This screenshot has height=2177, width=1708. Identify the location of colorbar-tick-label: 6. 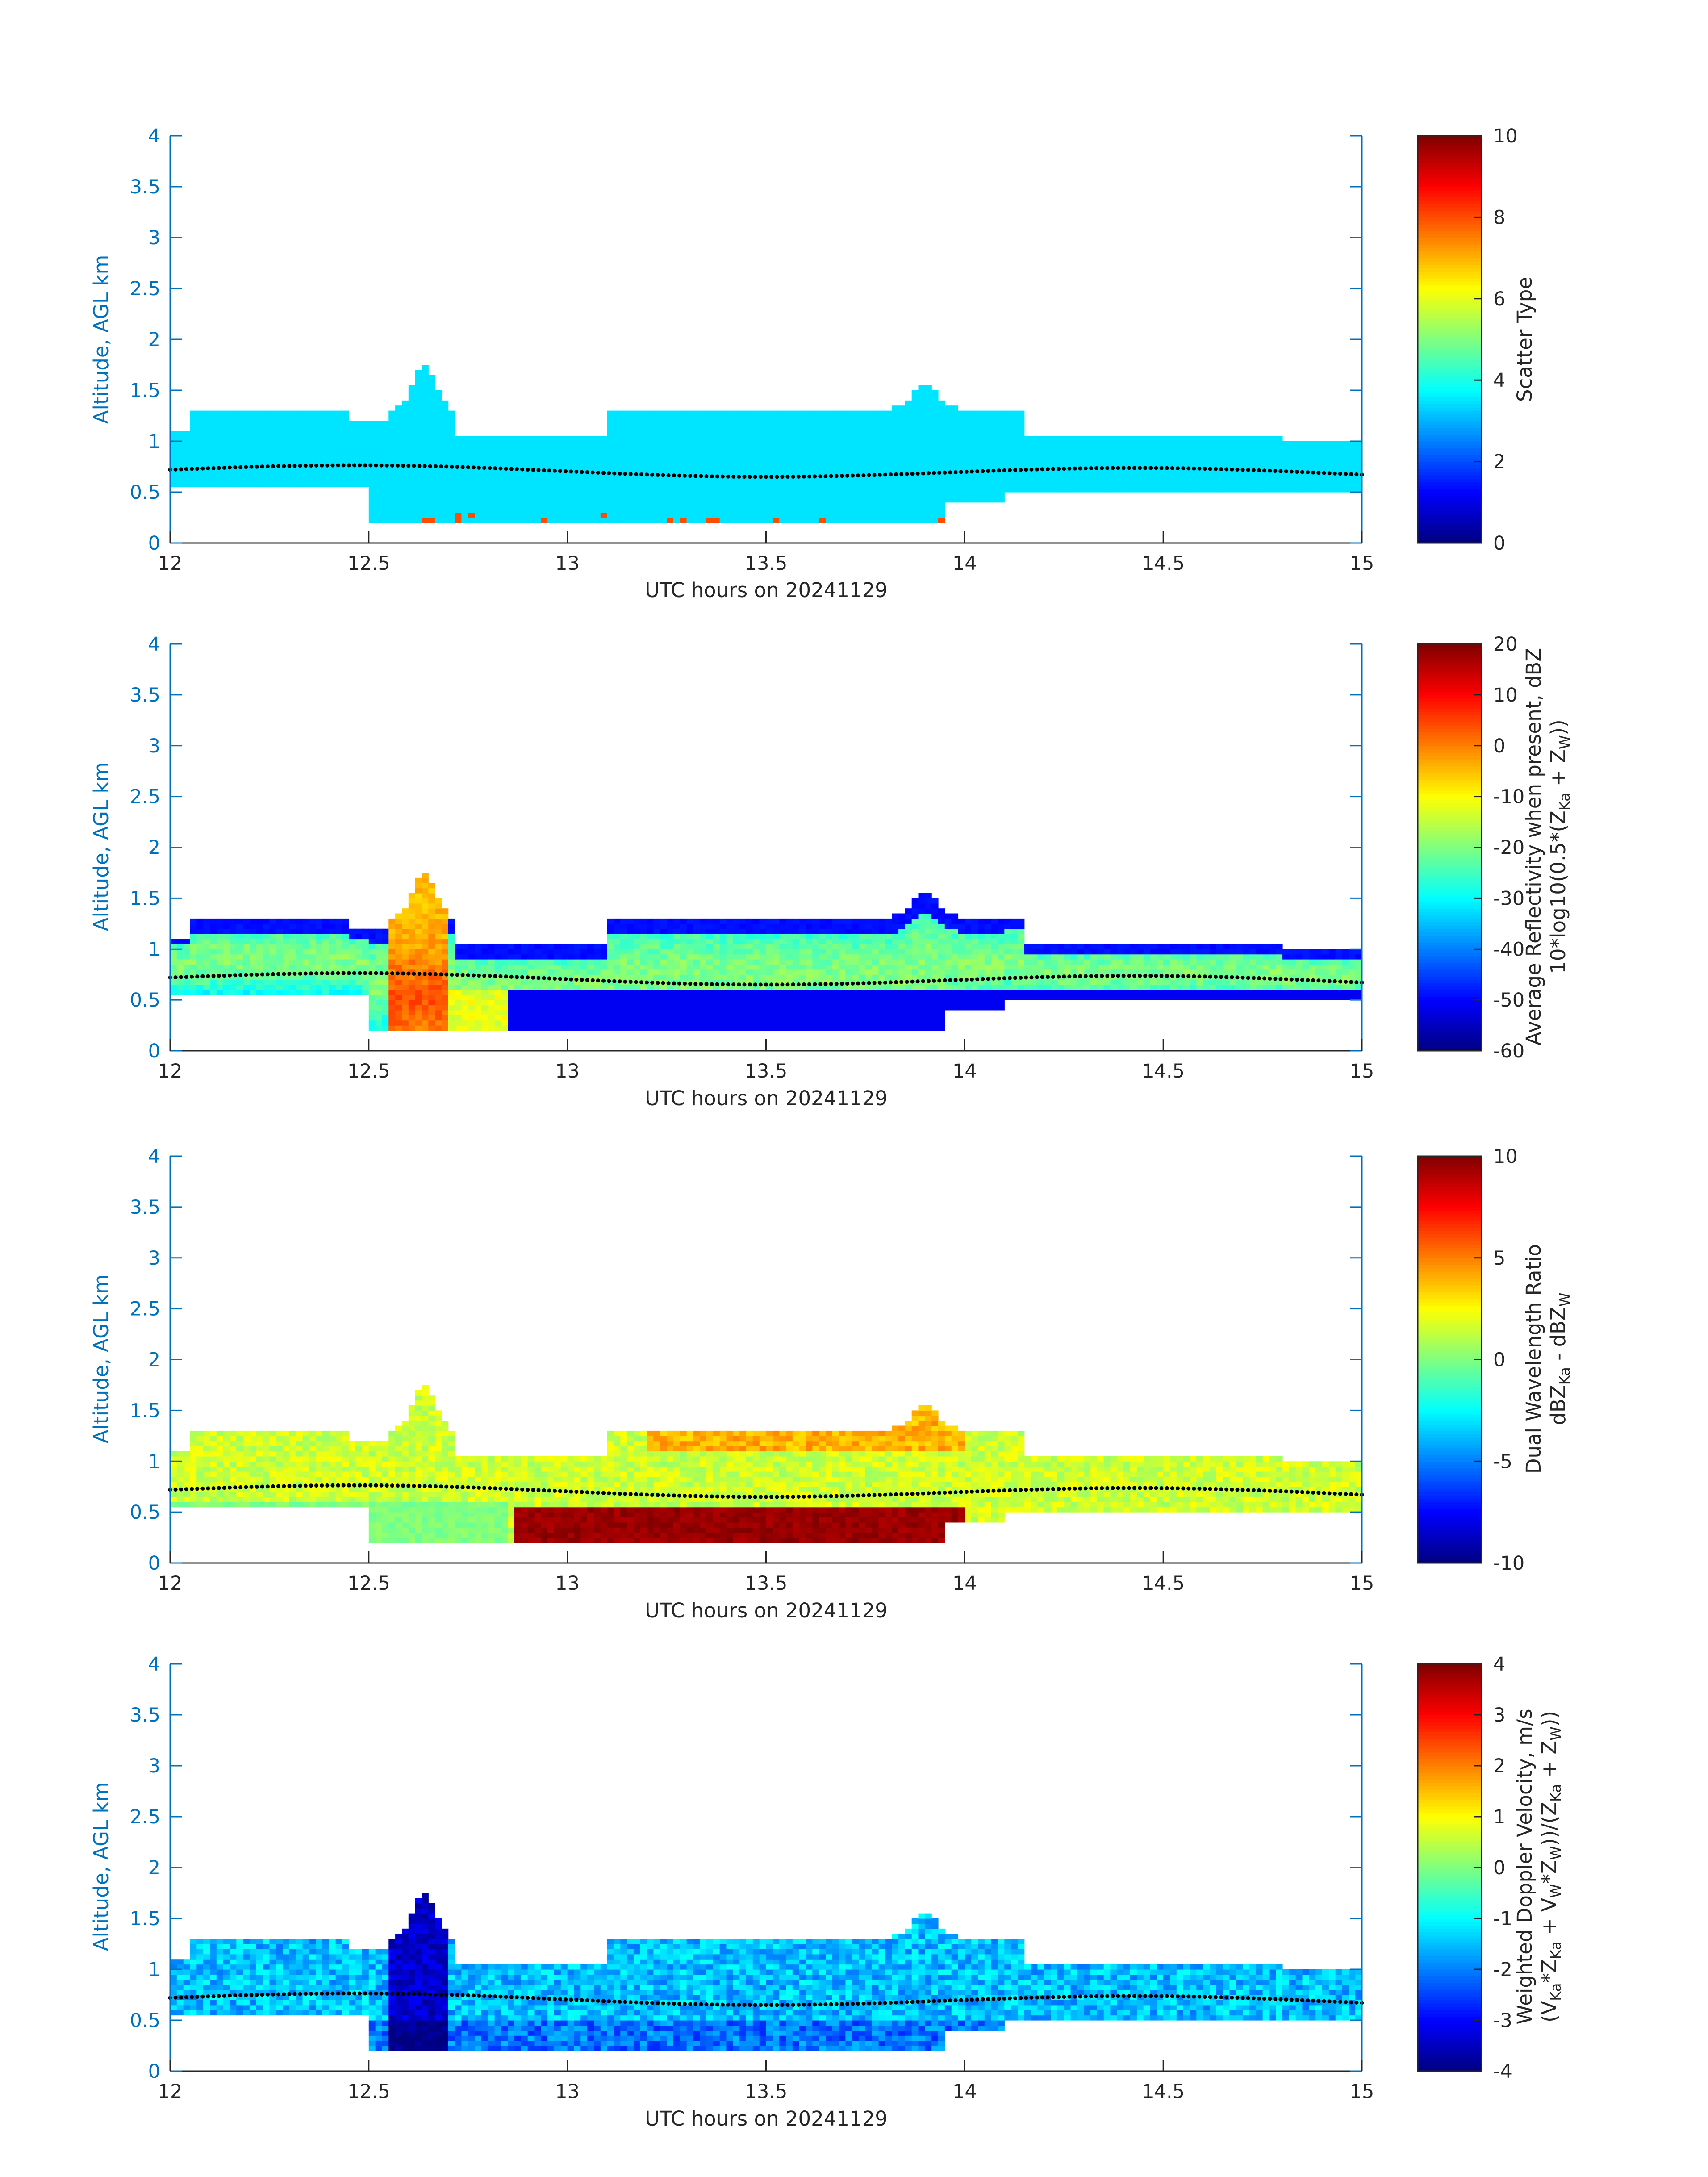
(1499, 299).